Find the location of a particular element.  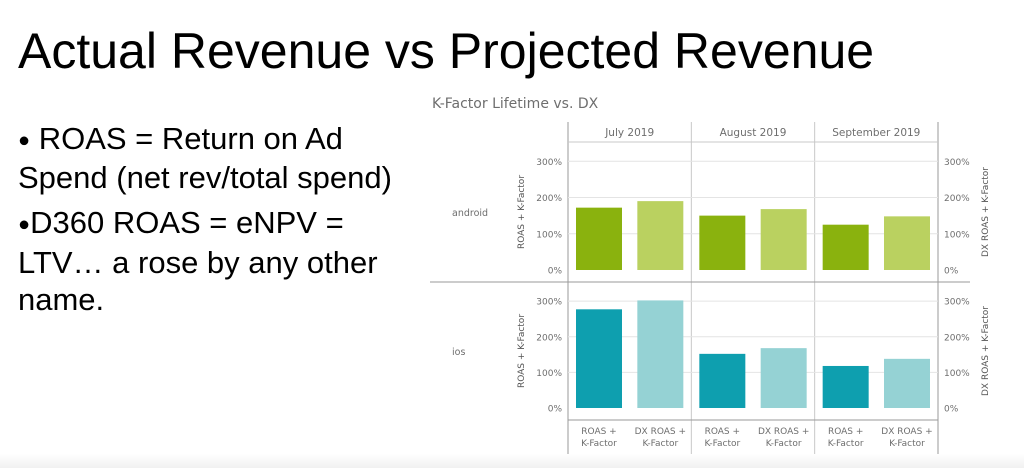

row-label: android is located at coordinates (470, 213).